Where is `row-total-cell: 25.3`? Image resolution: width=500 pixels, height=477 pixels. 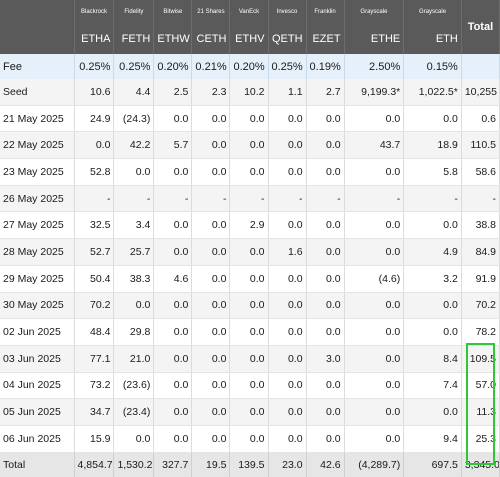 row-total-cell: 25.3 is located at coordinates (480, 439).